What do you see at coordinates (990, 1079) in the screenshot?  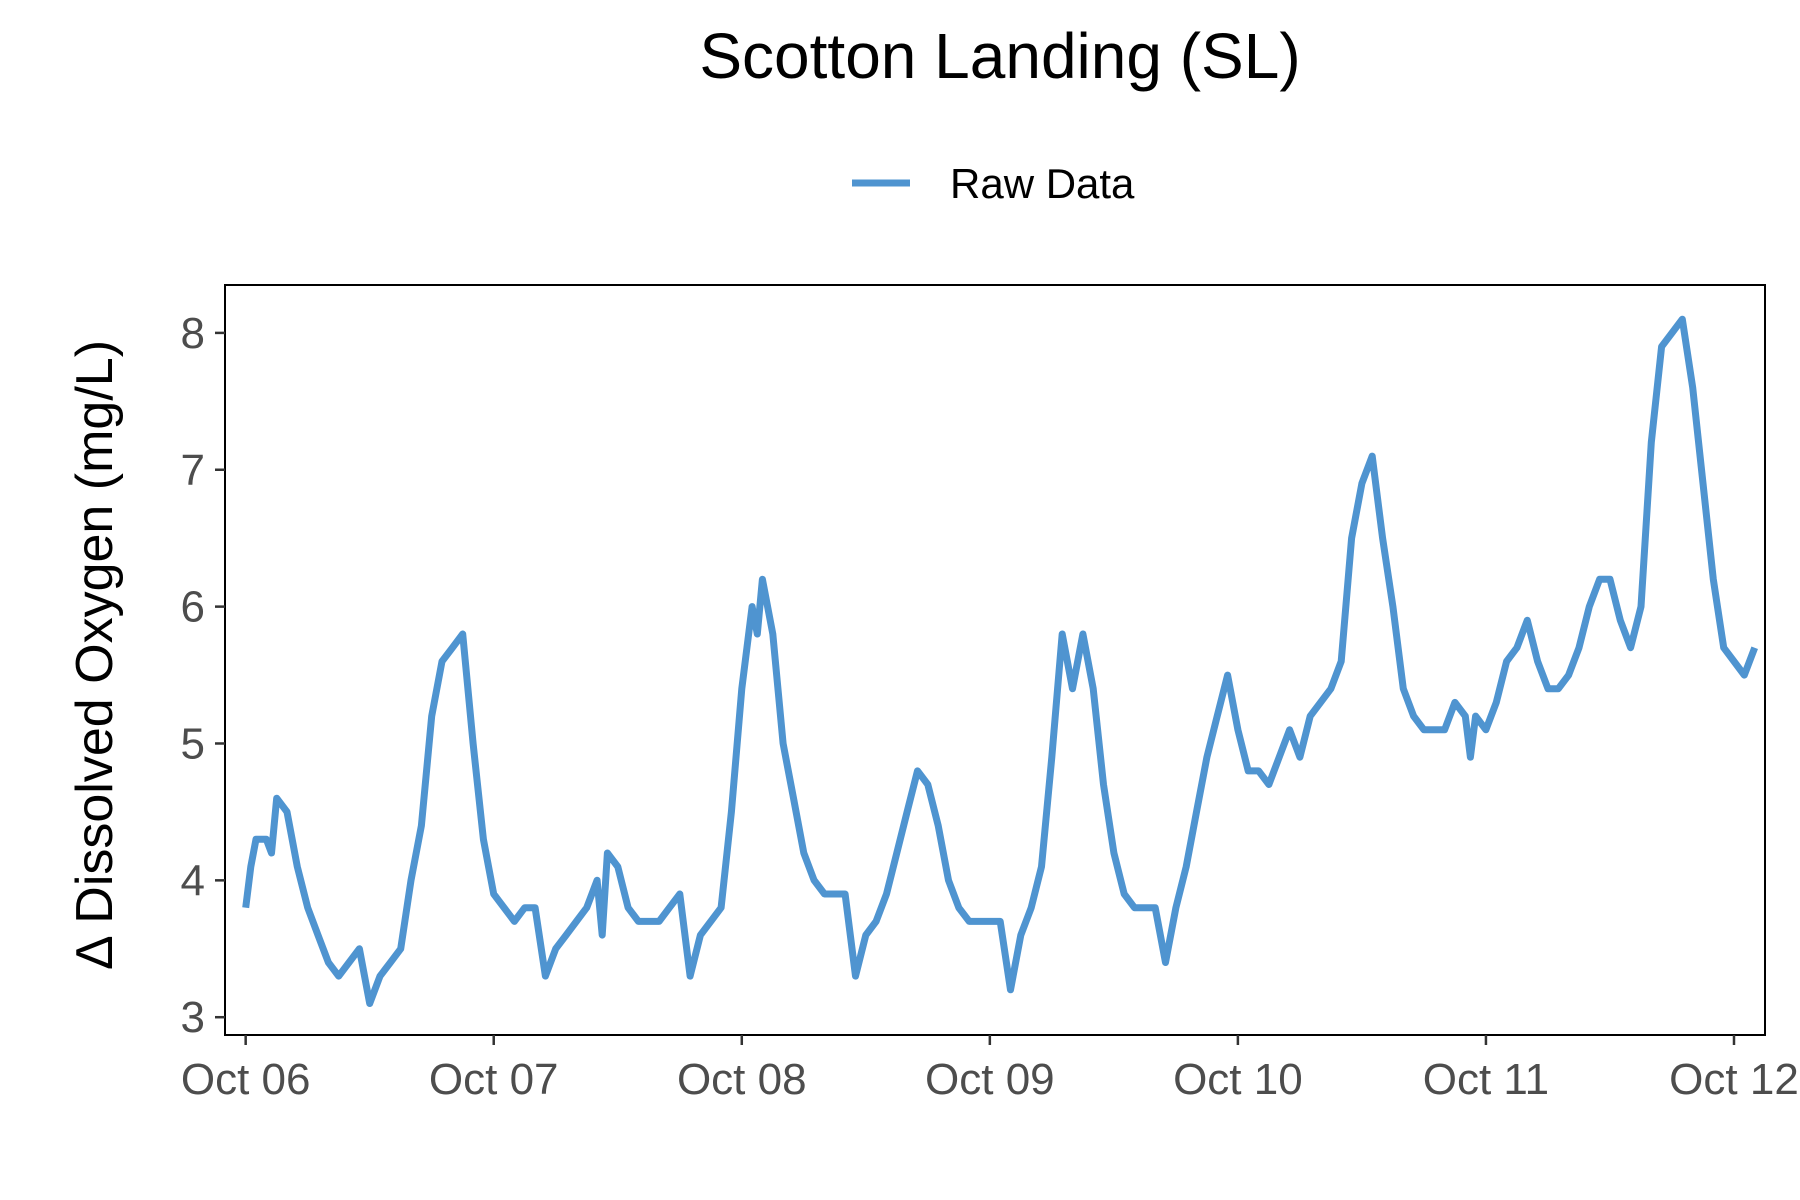 I see `x-tick-label: Oct 09` at bounding box center [990, 1079].